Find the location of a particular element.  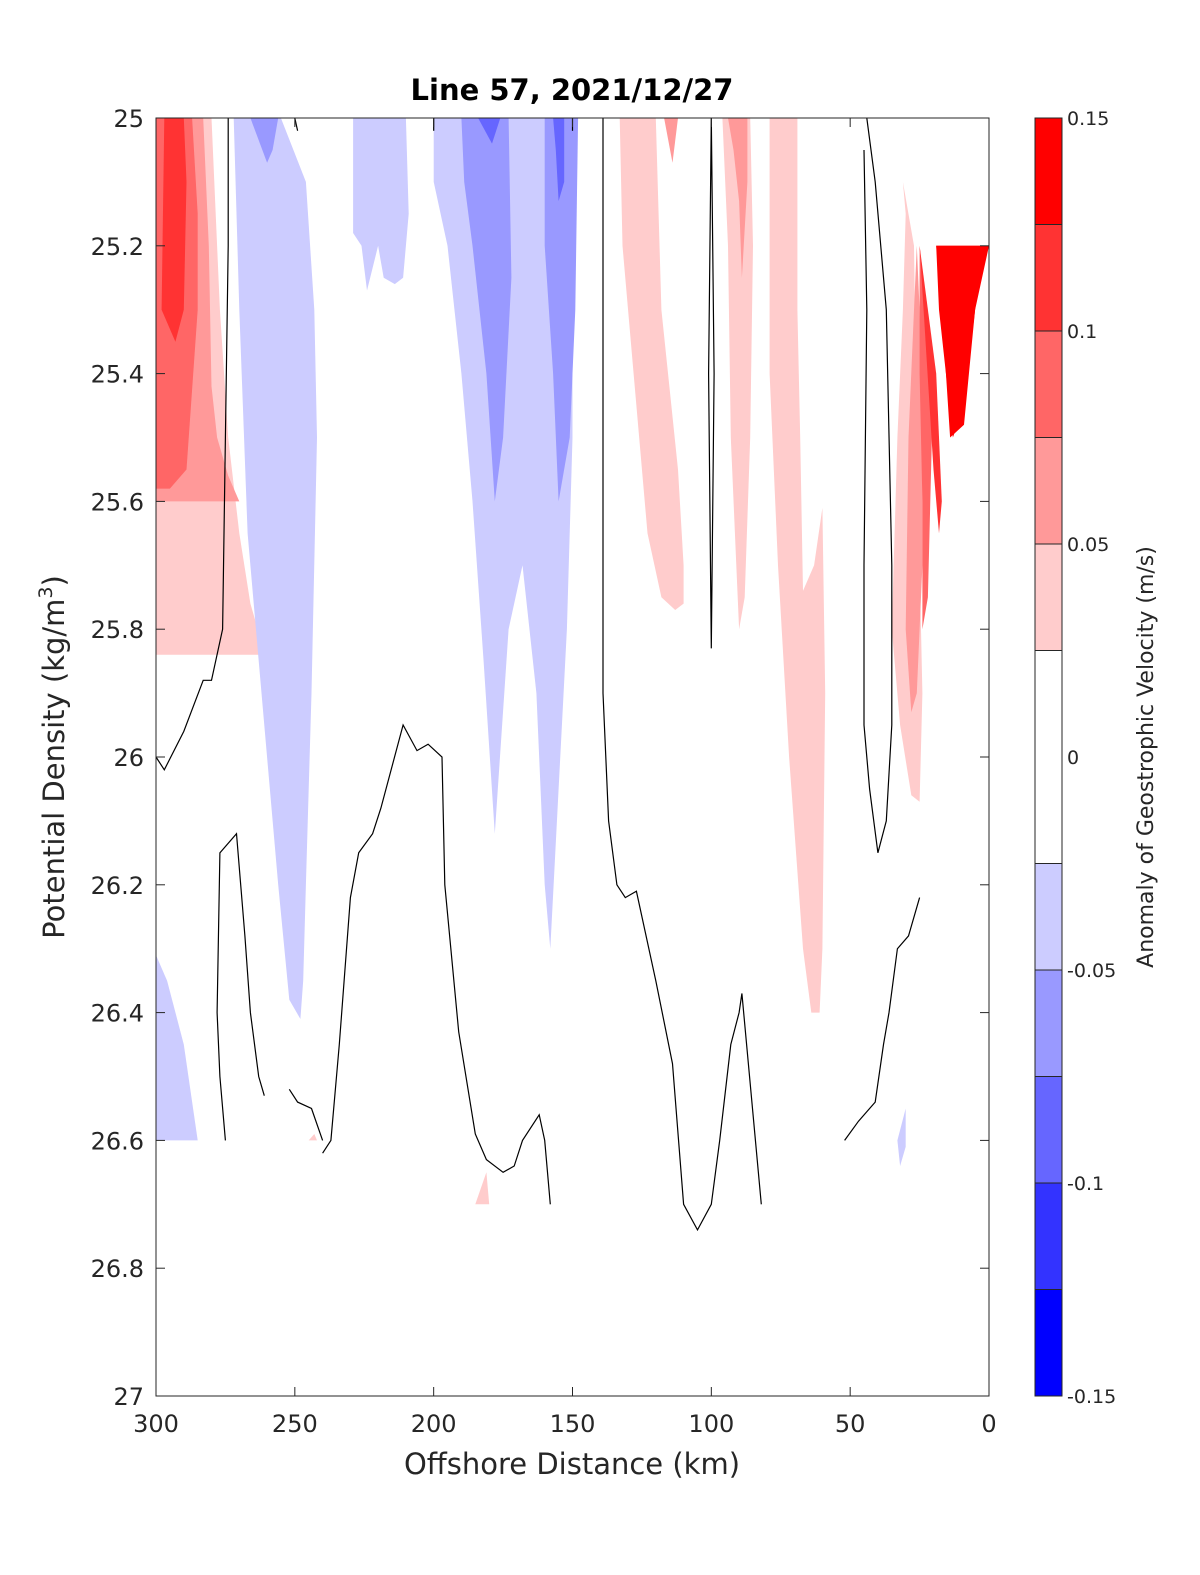

x-tick-label: 50 is located at coordinates (850, 1424).